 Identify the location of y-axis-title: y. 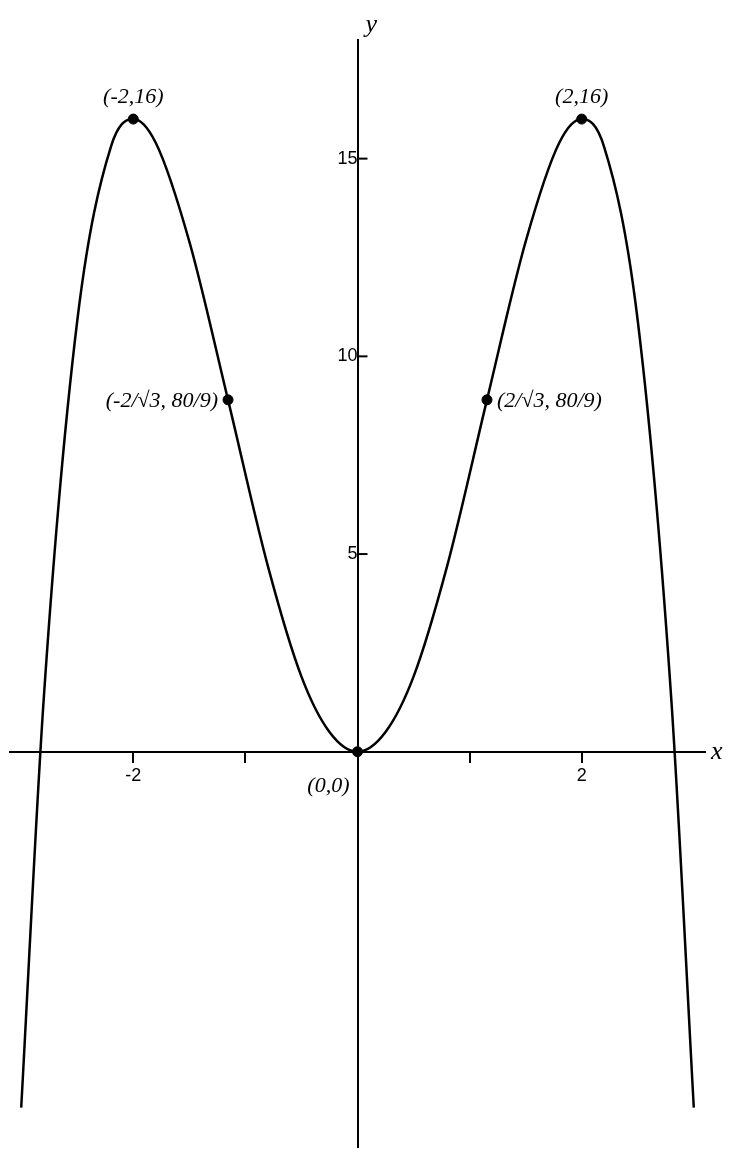
(370, 23).